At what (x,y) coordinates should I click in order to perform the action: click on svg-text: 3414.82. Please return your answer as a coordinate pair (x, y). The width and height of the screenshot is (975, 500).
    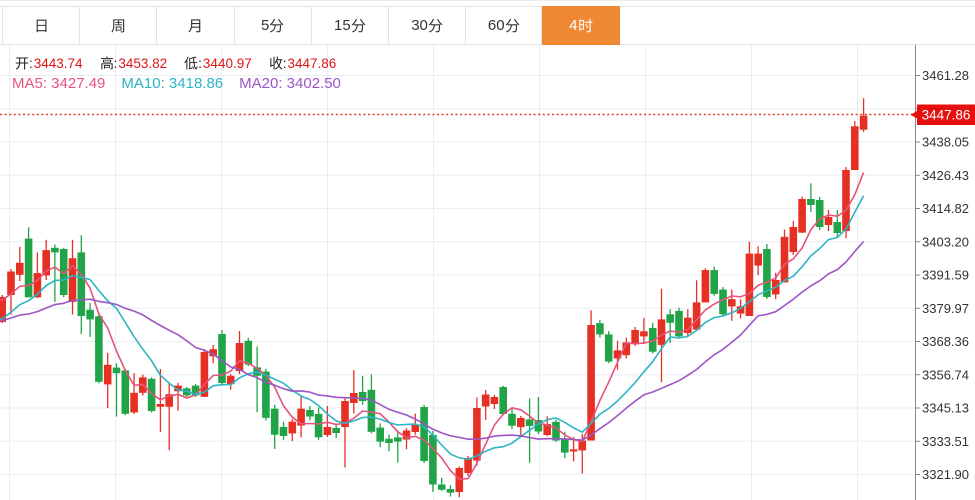
    Looking at the image, I should click on (945, 208).